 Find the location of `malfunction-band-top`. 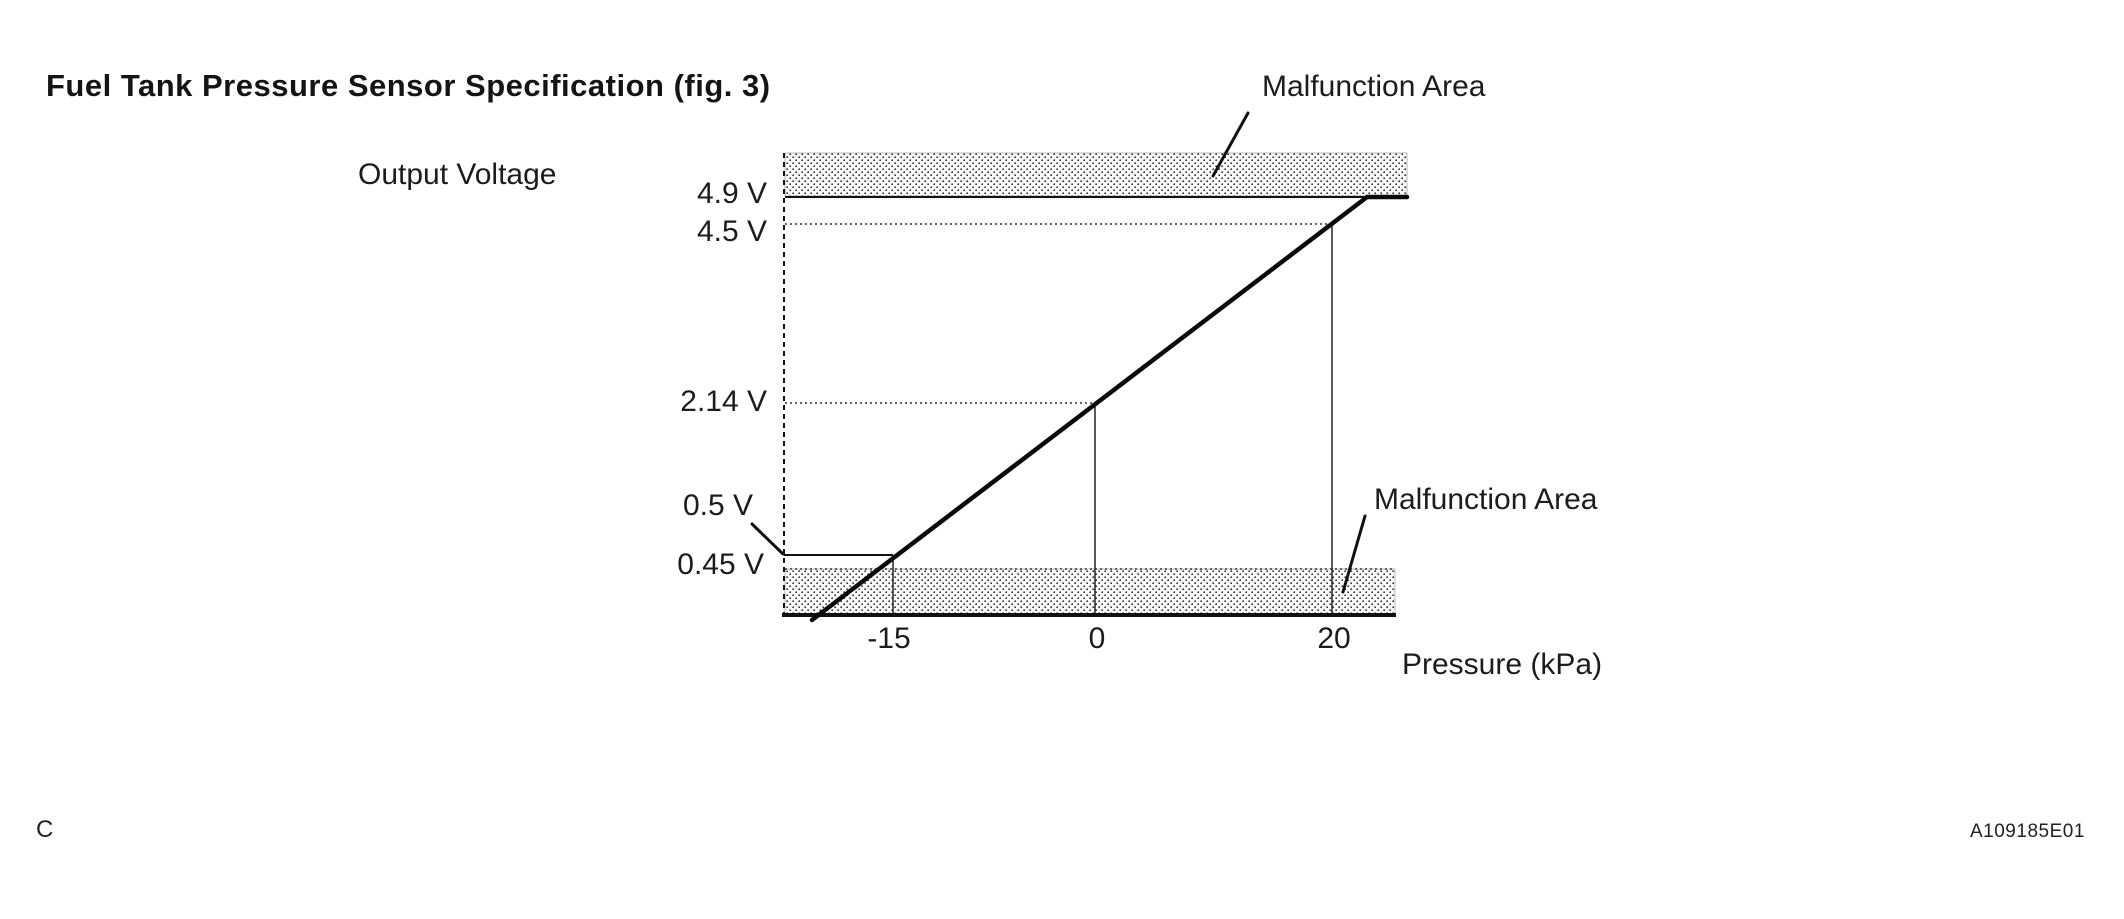

malfunction-band-top is located at coordinates (1096, 174).